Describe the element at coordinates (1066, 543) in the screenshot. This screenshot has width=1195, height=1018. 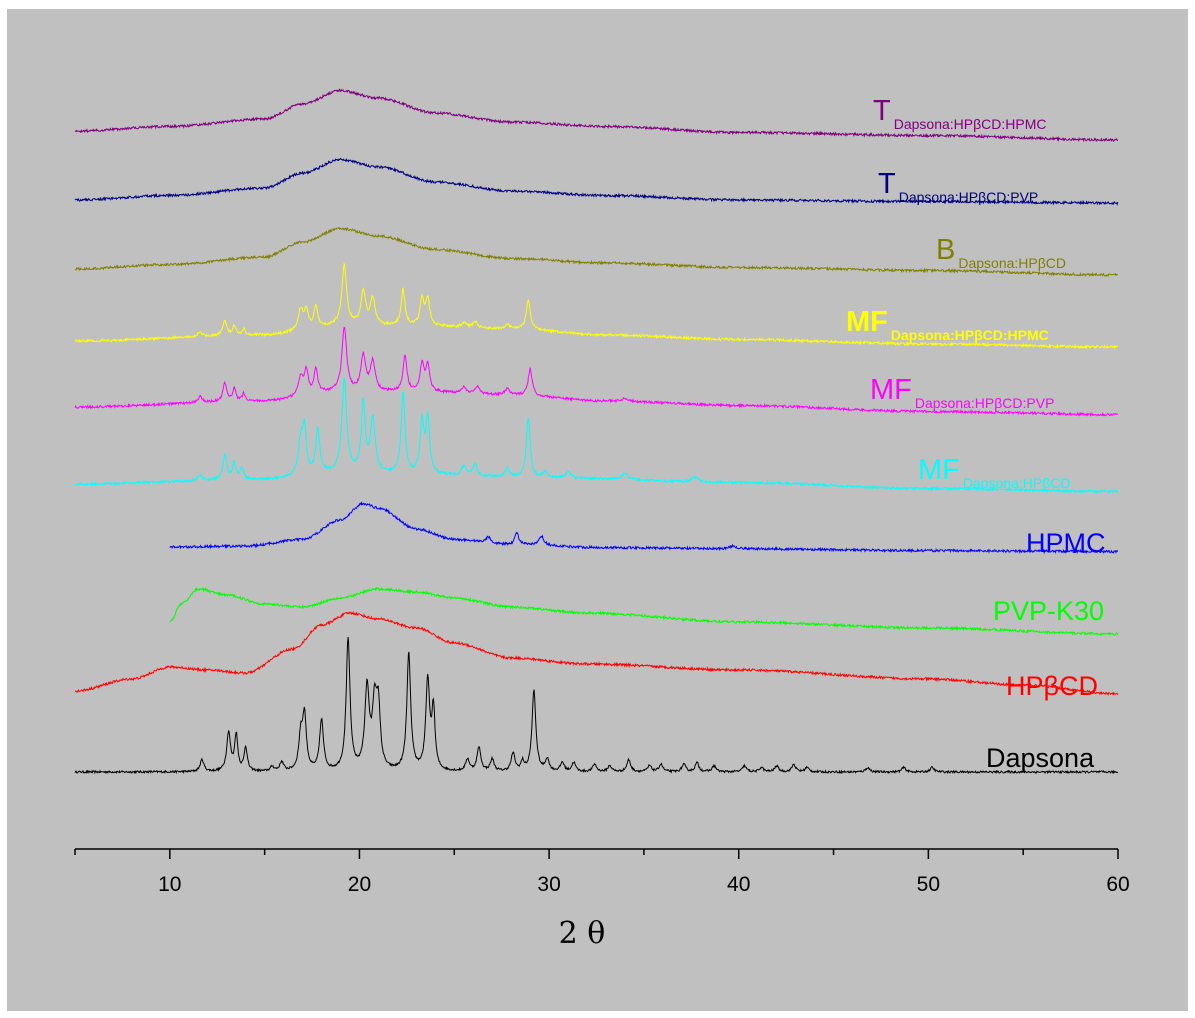
I see `series-label-3: HPMC` at that location.